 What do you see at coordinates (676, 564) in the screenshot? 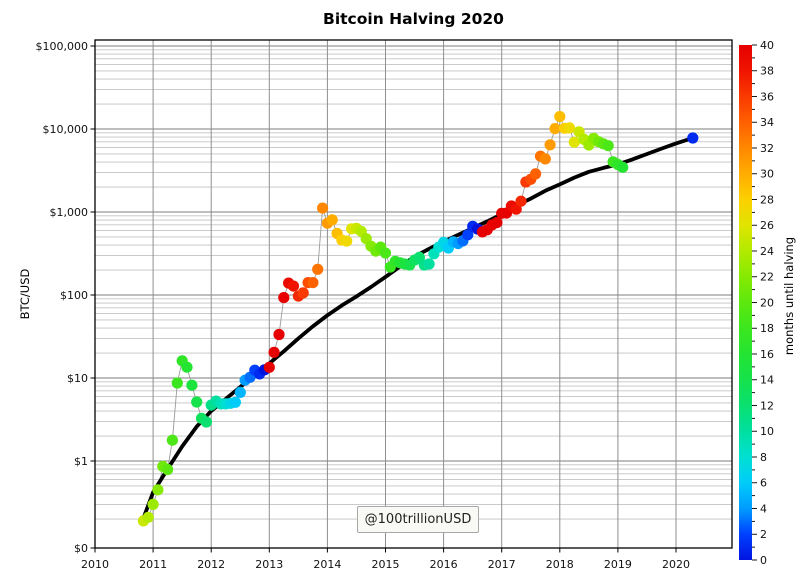
I see `x-tick-label: 2020` at bounding box center [676, 564].